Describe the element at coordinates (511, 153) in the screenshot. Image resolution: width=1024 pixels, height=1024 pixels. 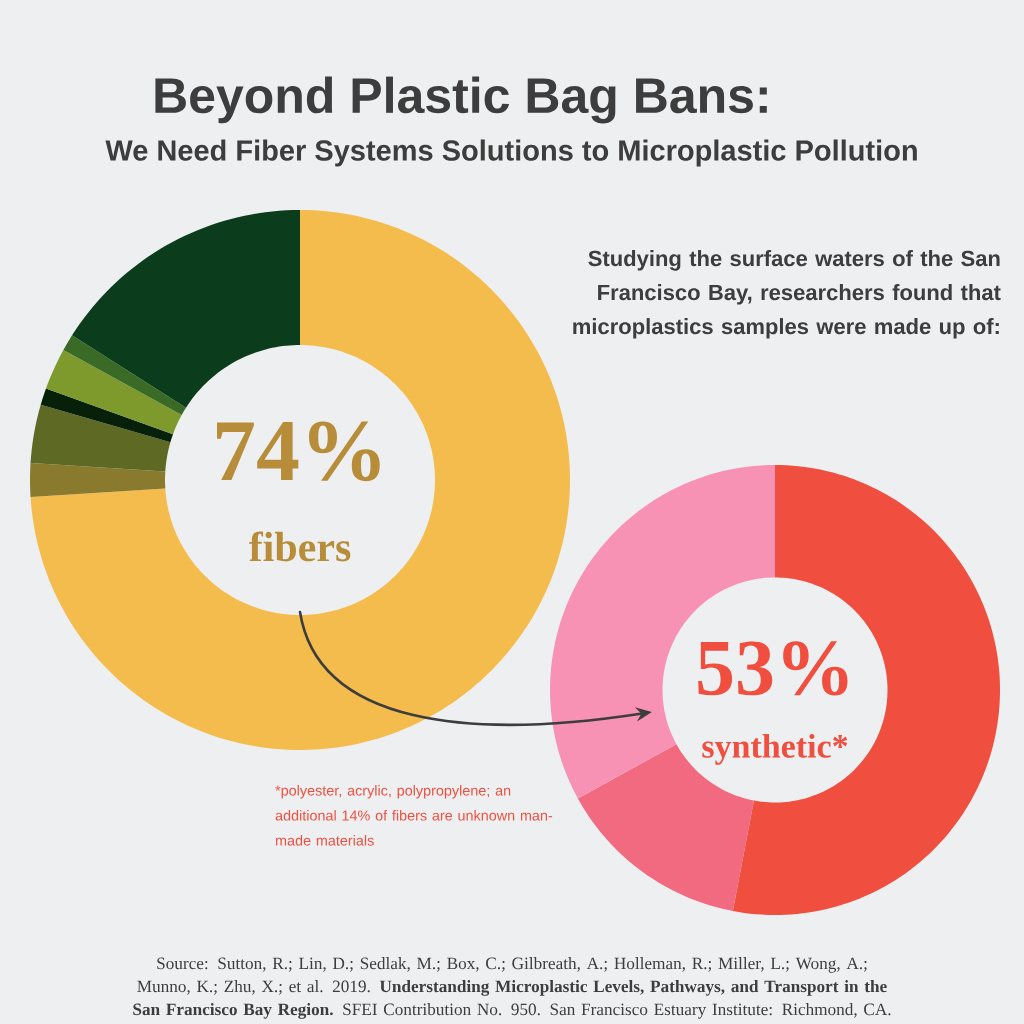
I see `chart-subtitle: We Need Fiber Systems Solutions to Microplastic Pollution` at that location.